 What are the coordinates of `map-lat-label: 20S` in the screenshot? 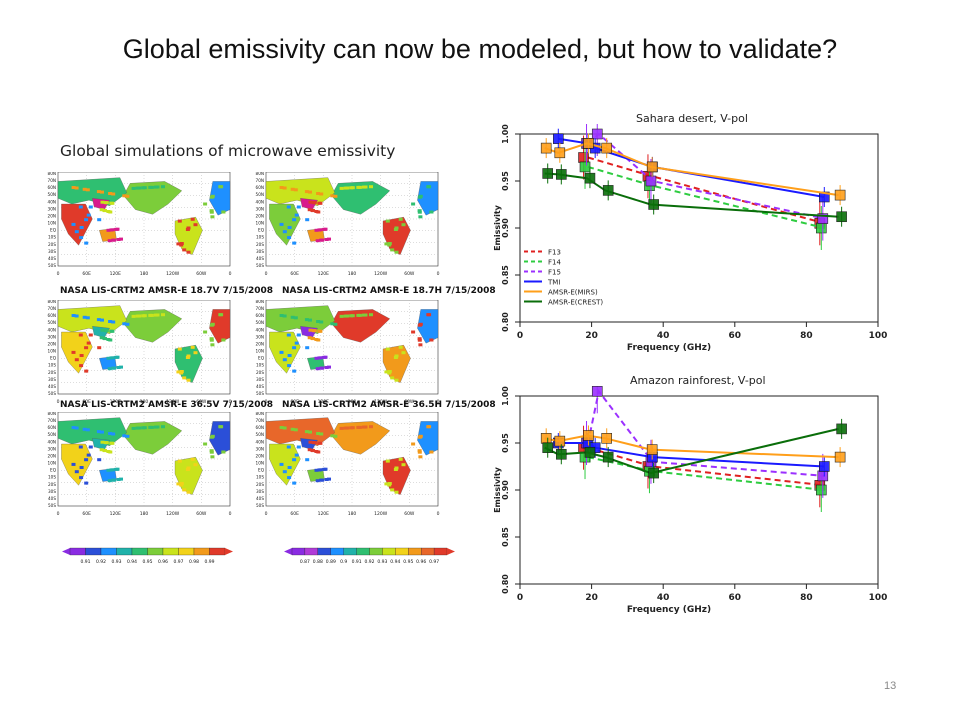 It's located at (260, 244).